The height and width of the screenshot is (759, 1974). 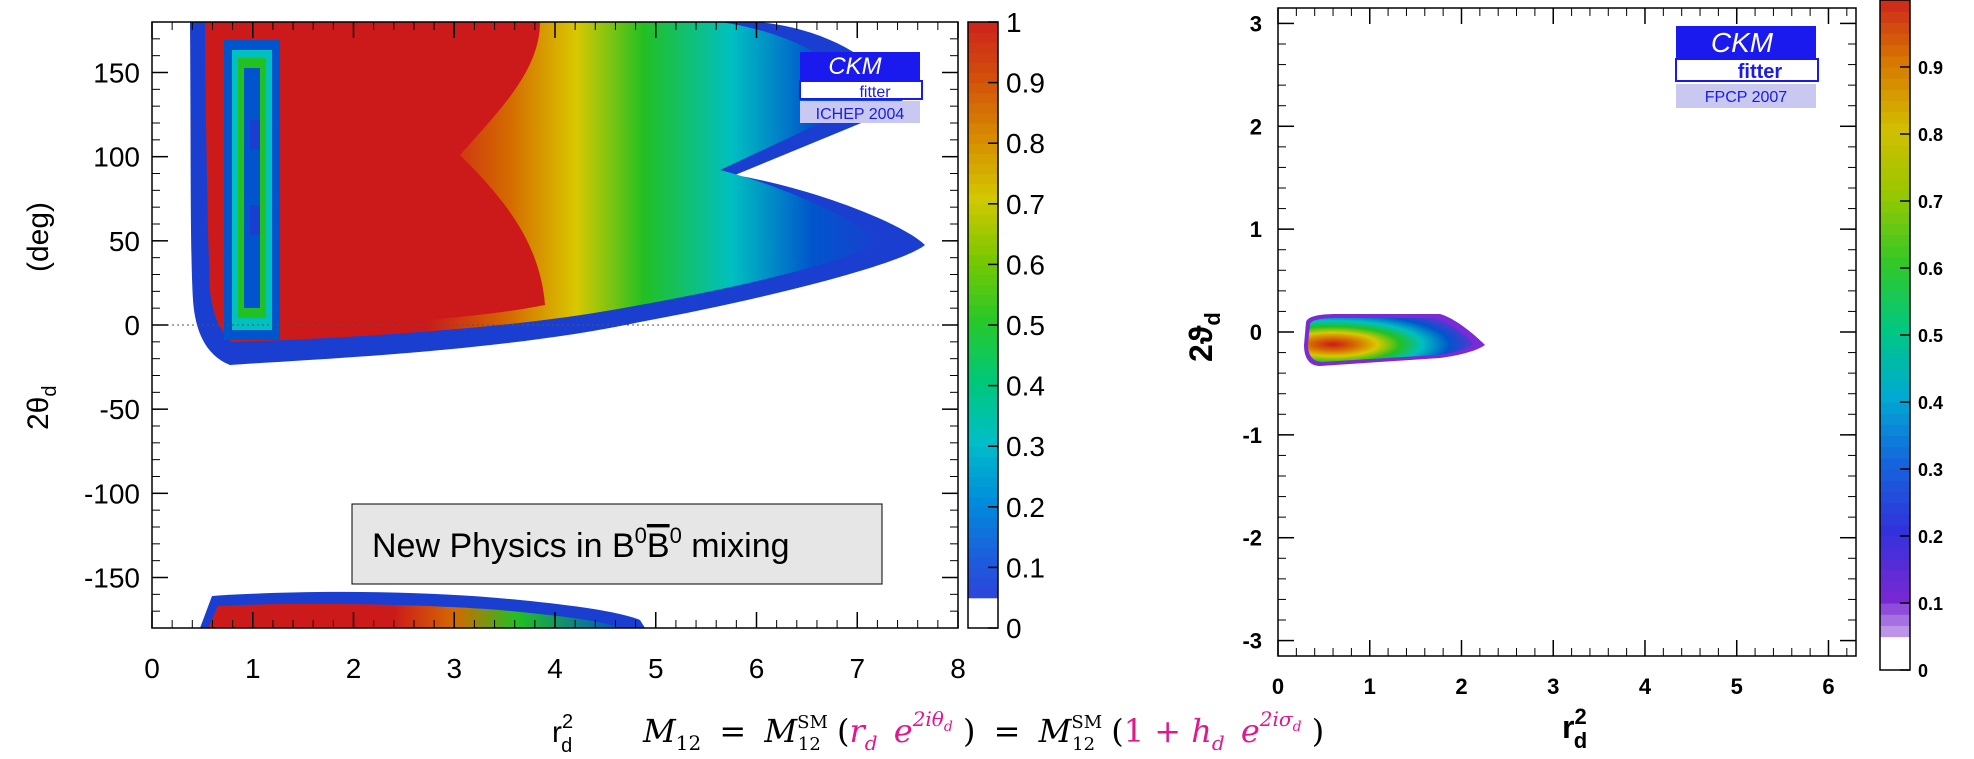 What do you see at coordinates (1278, 686) in the screenshot?
I see `right-xtick-label: 0` at bounding box center [1278, 686].